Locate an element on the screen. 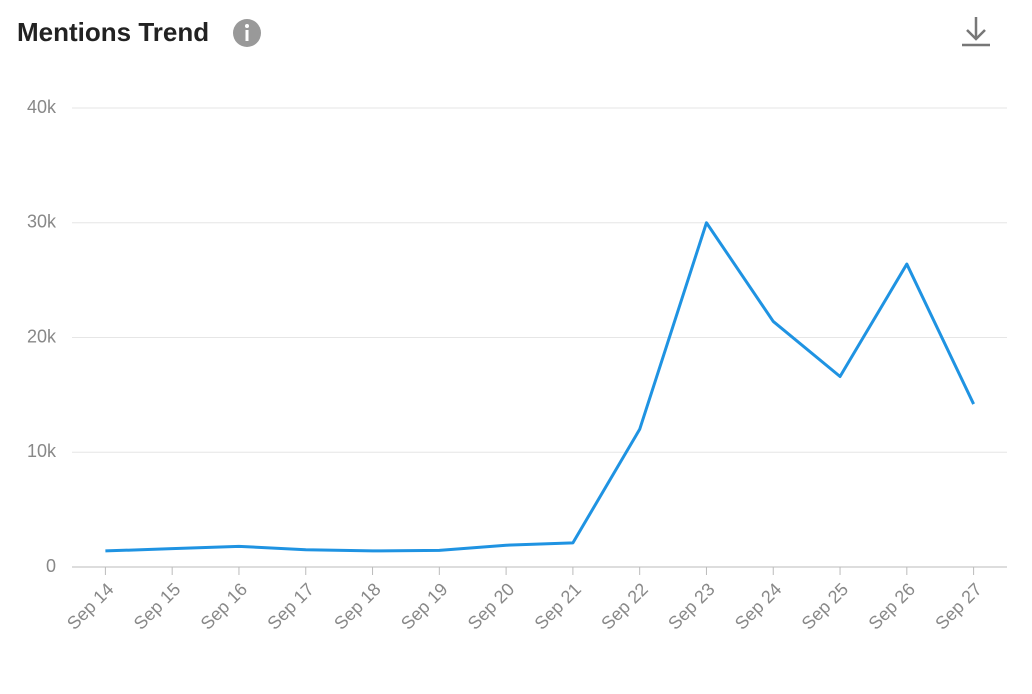 The image size is (1032, 694). x-tick-label: Sep 18 is located at coordinates (357, 606).